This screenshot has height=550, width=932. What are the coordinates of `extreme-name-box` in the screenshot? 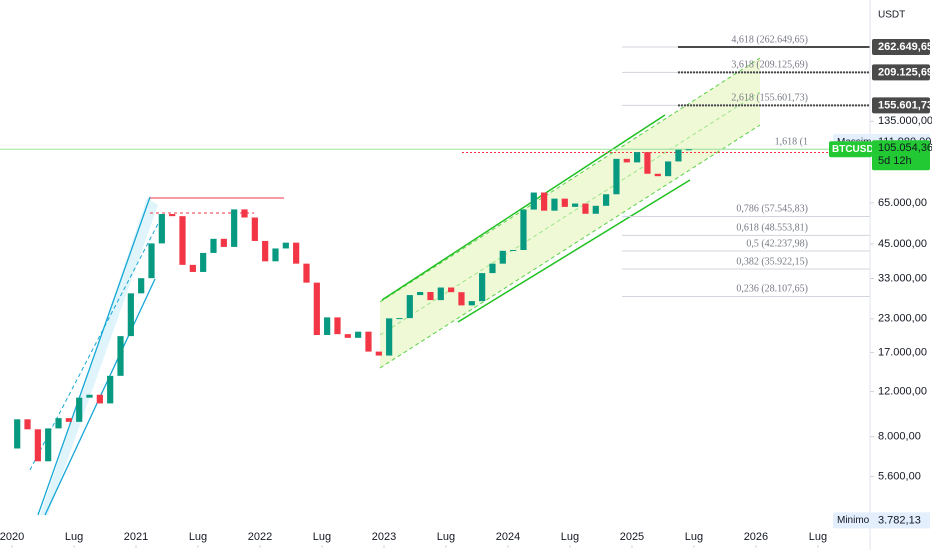 It's located at (853, 520).